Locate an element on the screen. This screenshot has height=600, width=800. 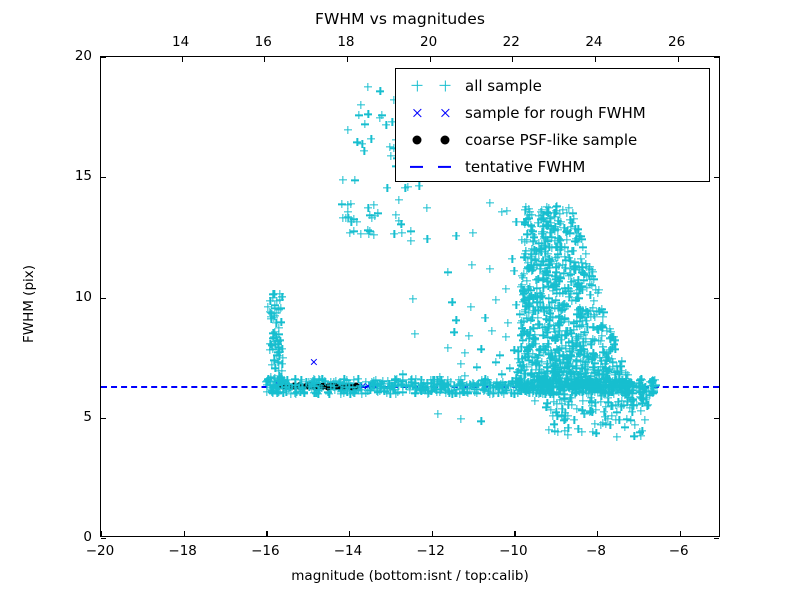
x-mark-icon is located at coordinates (434, 113).